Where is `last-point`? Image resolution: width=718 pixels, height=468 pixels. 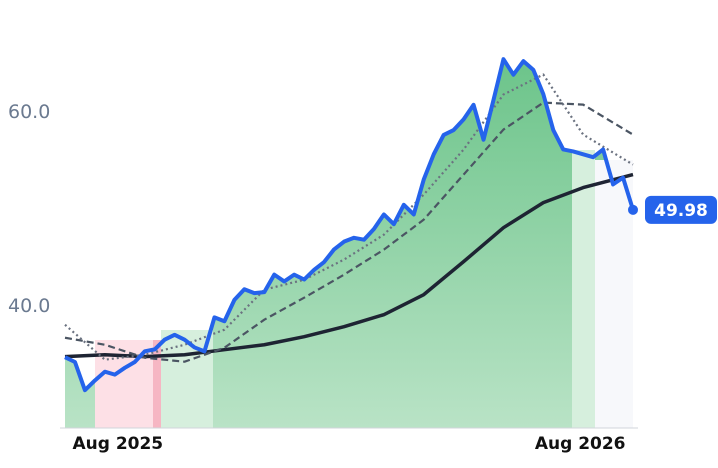
last-point is located at coordinates (633, 209).